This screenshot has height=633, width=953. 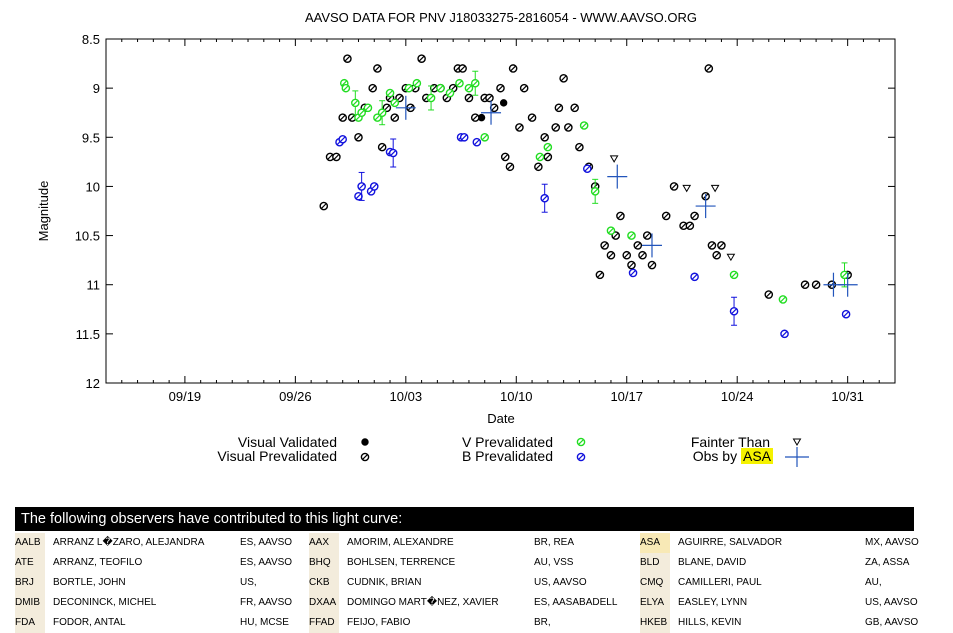 What do you see at coordinates (87, 236) in the screenshot?
I see `y-tick-label: 10.5` at bounding box center [87, 236].